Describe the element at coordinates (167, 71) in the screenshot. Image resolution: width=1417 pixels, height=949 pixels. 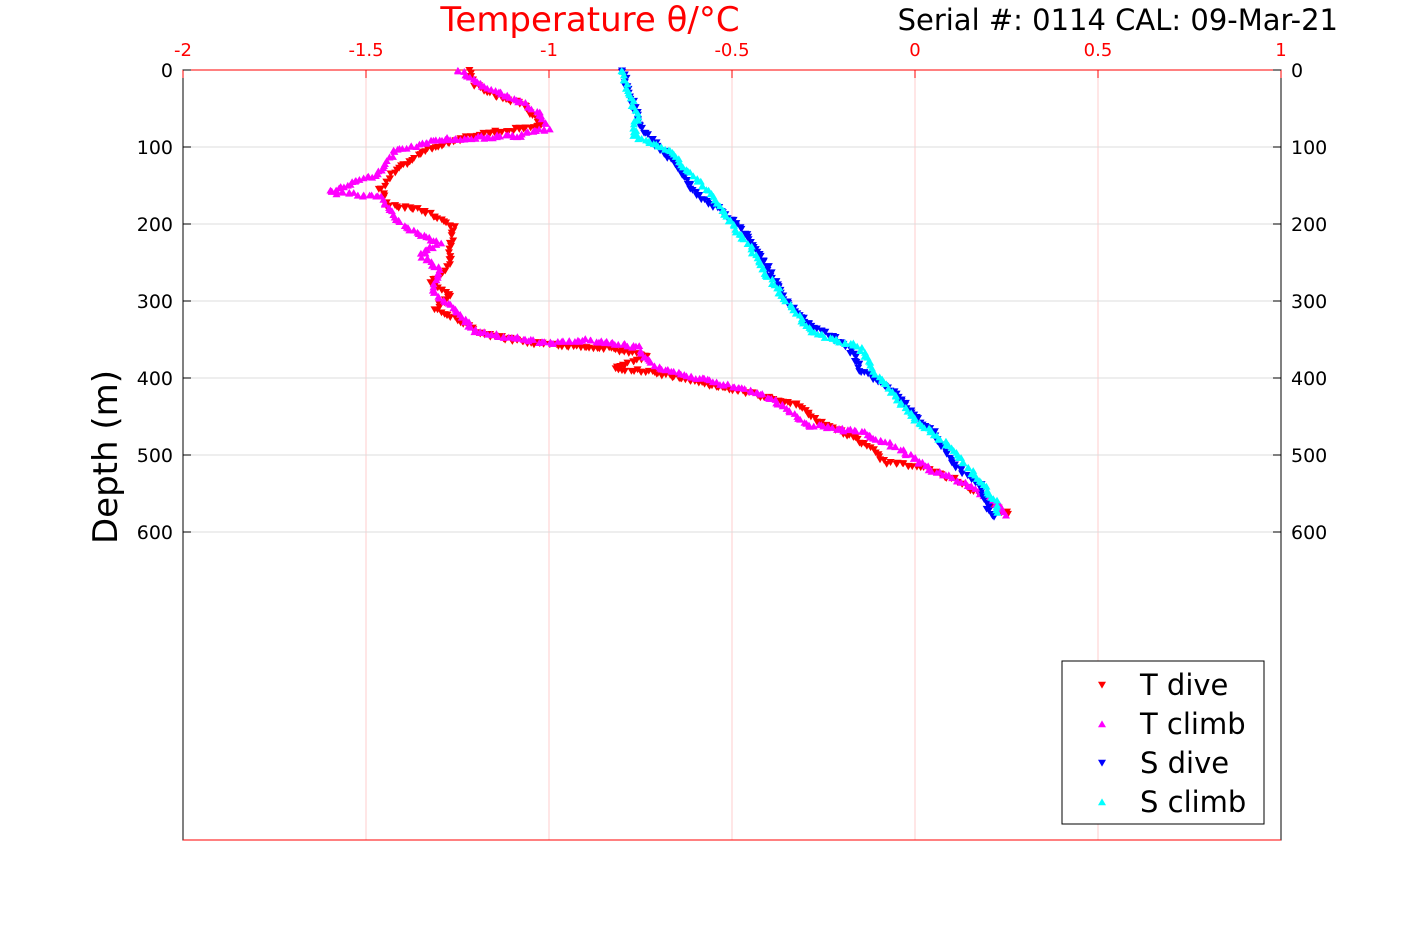
I see `y-tick-label: 0` at that location.